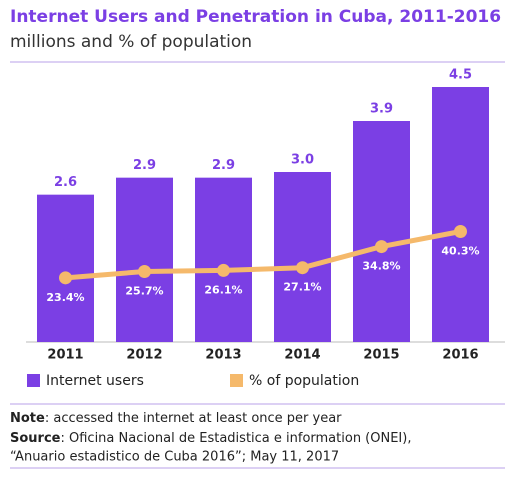  Describe the element at coordinates (65, 355) in the screenshot. I see `x-tick-label: 2011` at that location.